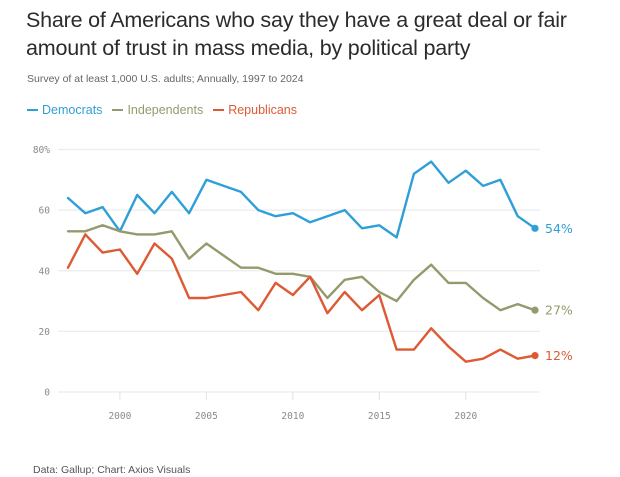 The image size is (620, 477). What do you see at coordinates (219, 110) in the screenshot?
I see `legend-swatch-republicans` at bounding box center [219, 110].